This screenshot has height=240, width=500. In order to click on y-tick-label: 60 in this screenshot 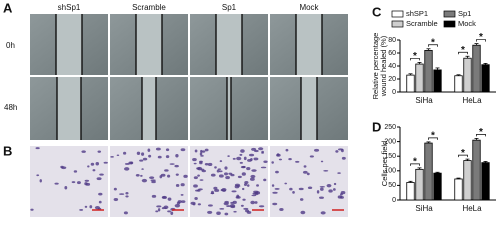, I will do `click(392, 53)`.